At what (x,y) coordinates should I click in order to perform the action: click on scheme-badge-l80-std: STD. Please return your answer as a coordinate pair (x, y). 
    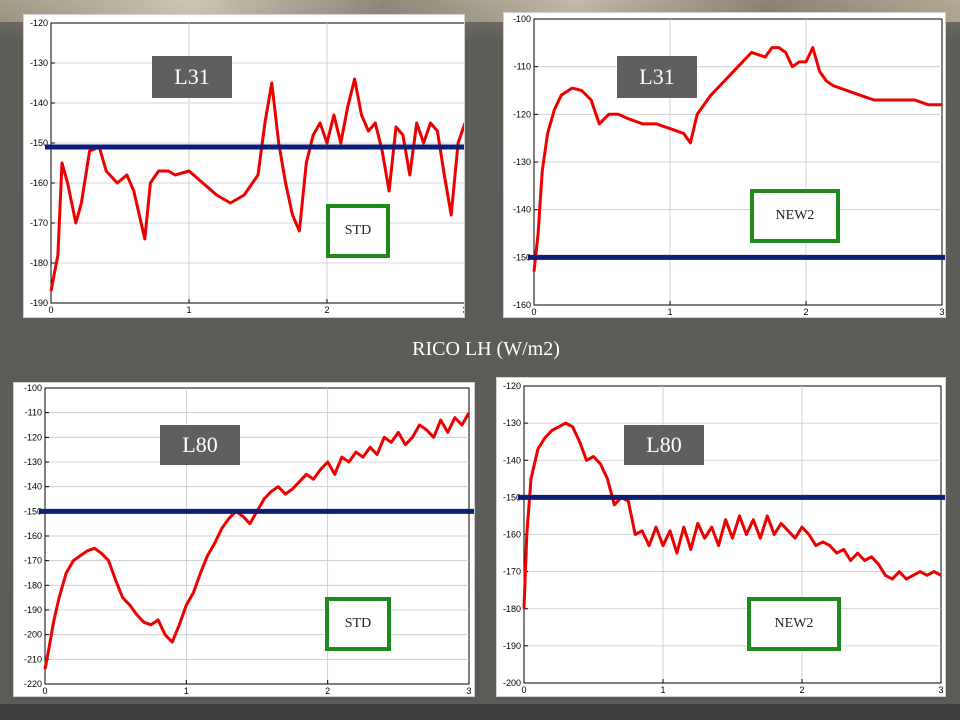
    Looking at the image, I should click on (358, 624).